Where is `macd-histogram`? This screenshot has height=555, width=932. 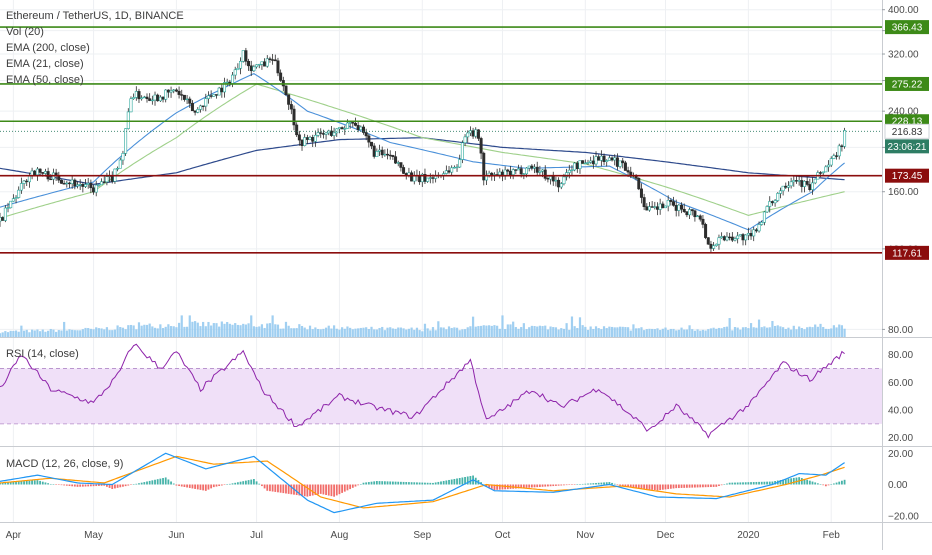
macd-histogram is located at coordinates (423, 486).